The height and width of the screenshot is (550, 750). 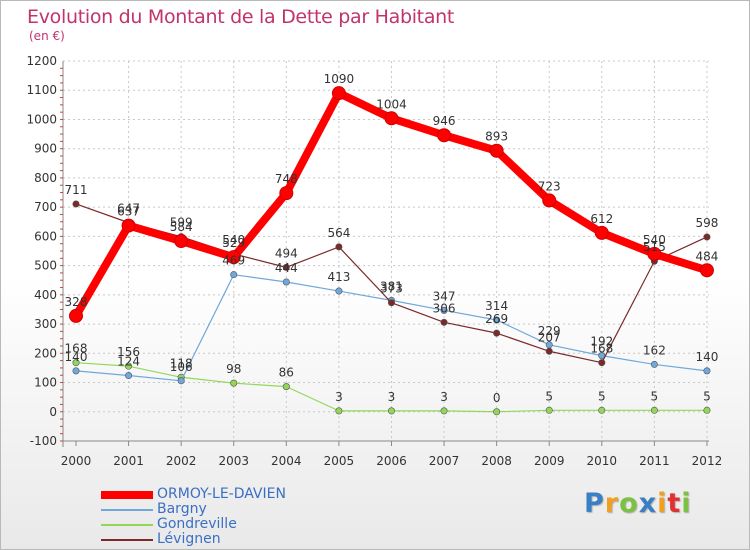 What do you see at coordinates (43, 441) in the screenshot?
I see `y-tick-label: -100` at bounding box center [43, 441].